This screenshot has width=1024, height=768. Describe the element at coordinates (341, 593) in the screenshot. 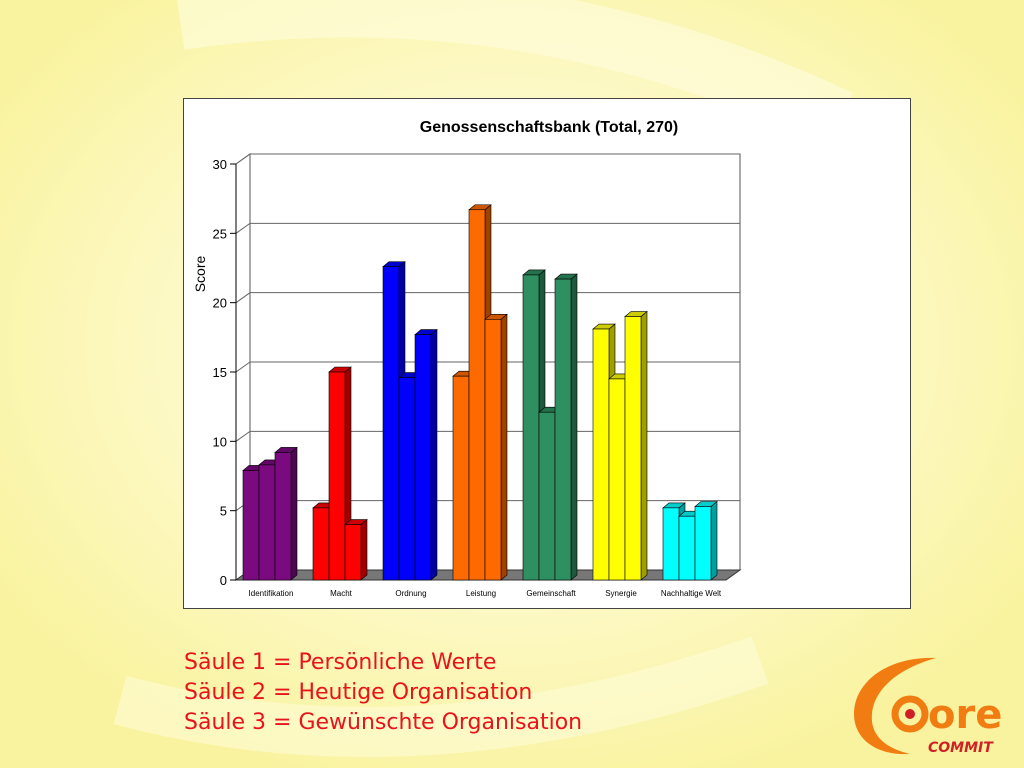

I see `x-tick-label: Macht` at that location.